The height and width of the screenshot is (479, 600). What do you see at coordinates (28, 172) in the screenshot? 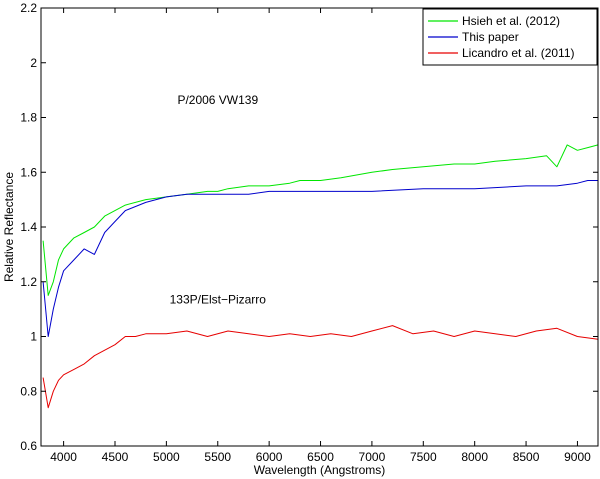
I see `y-tick-label: 1.6` at bounding box center [28, 172].